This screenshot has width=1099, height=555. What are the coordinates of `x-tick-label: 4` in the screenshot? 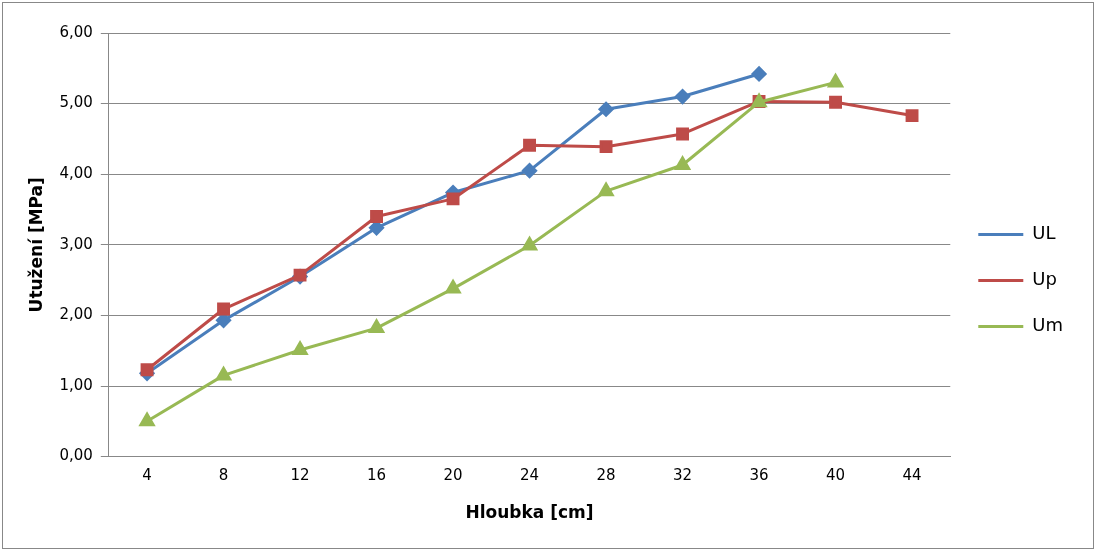 It's located at (147, 475).